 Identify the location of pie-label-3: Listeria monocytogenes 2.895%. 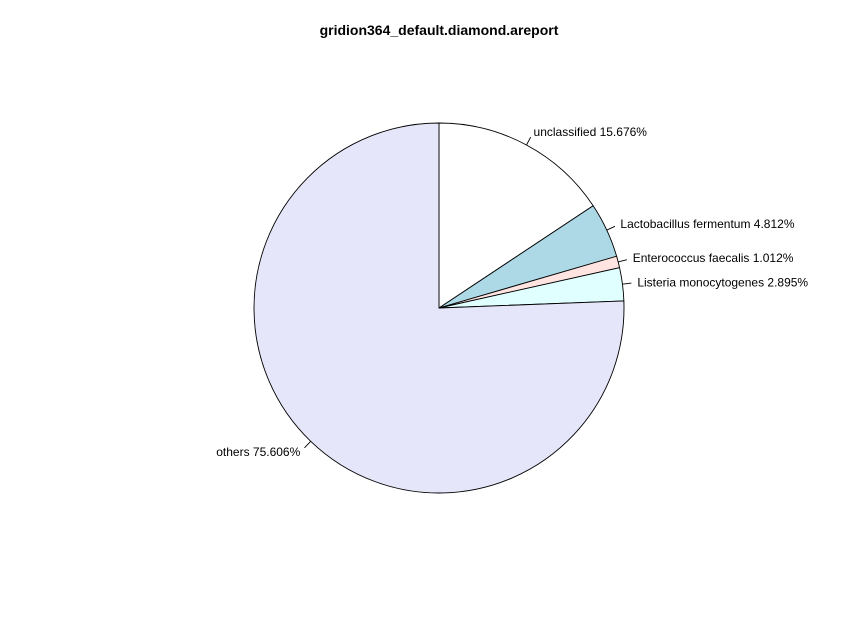
(722, 282).